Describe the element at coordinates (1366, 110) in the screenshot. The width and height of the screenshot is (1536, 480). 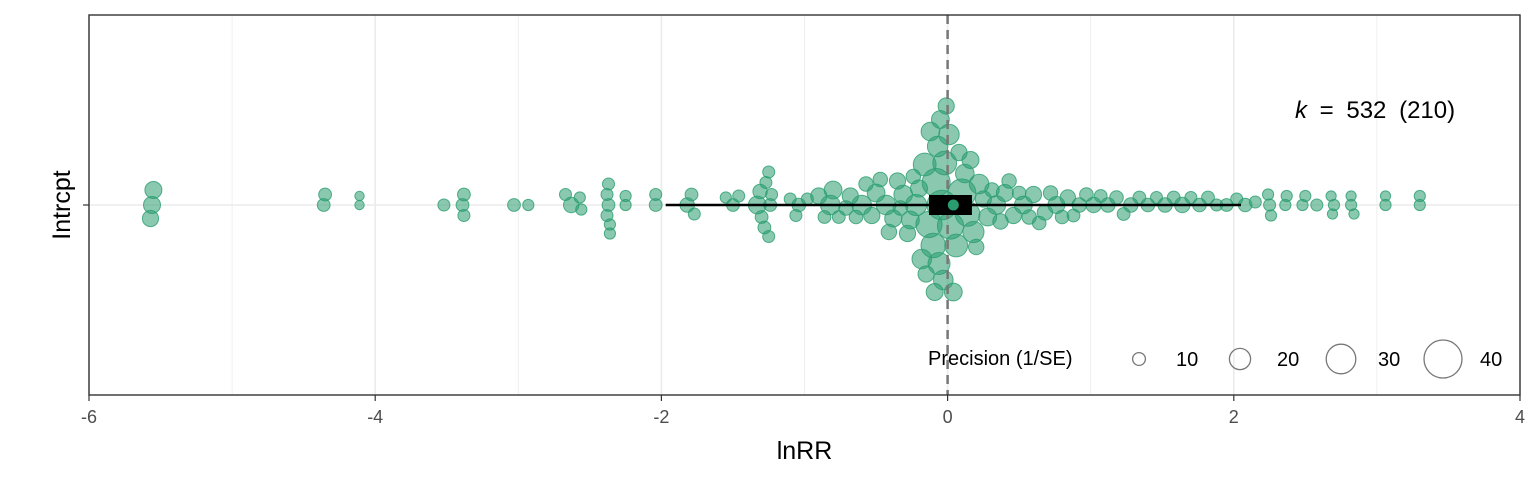
I see `k-count: 532` at that location.